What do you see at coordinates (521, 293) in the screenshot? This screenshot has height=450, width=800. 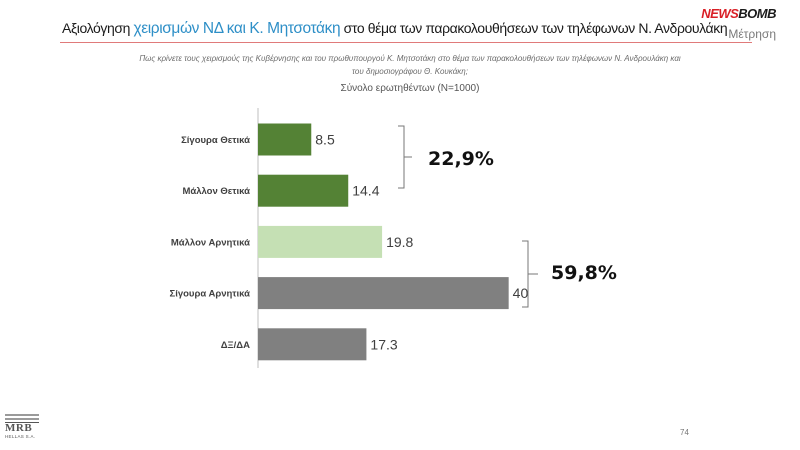 I see `data-label: 40` at bounding box center [521, 293].